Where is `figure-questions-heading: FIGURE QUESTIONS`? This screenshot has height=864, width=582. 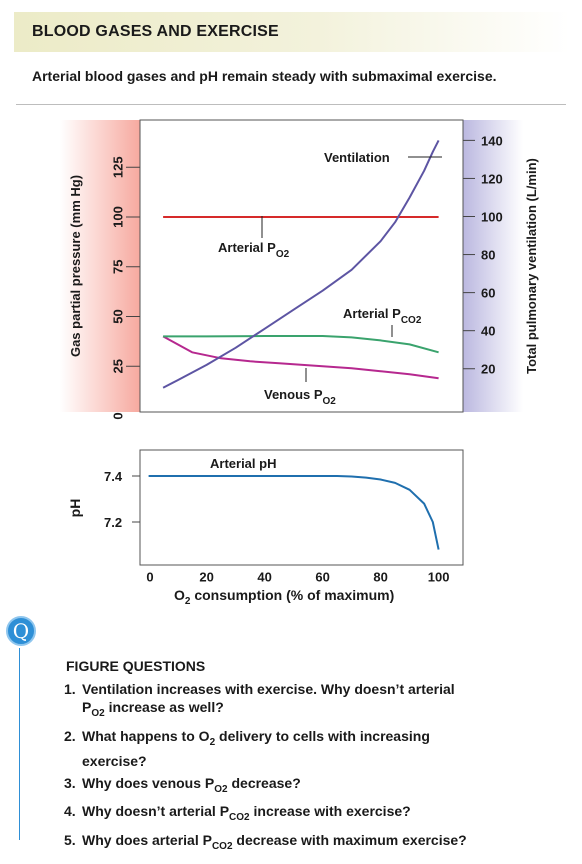 figure-questions-heading: FIGURE QUESTIONS is located at coordinates (136, 666).